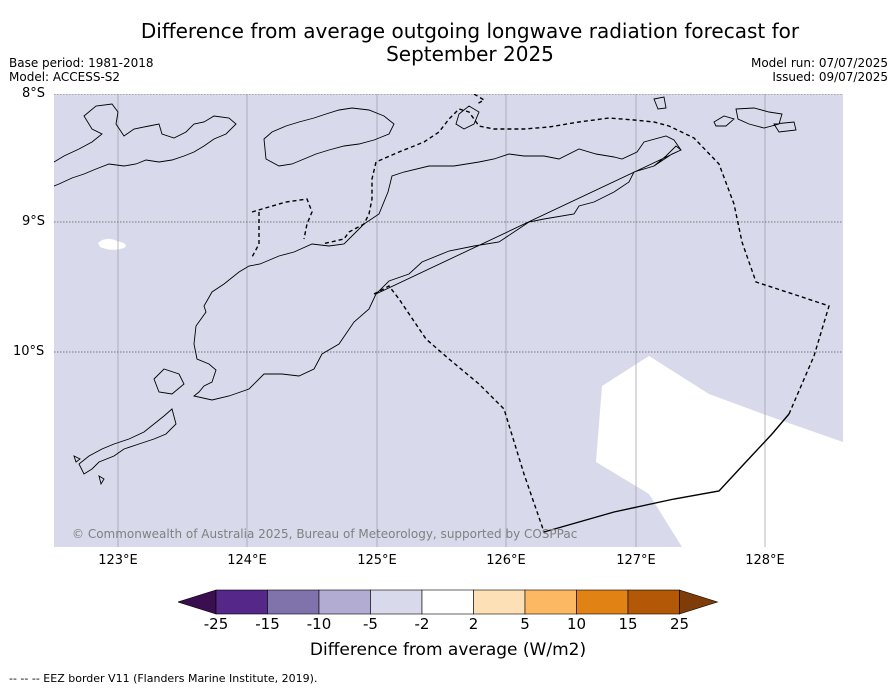 This screenshot has height=690, width=896. I want to click on colorbar-arrow-high, so click(699, 602).